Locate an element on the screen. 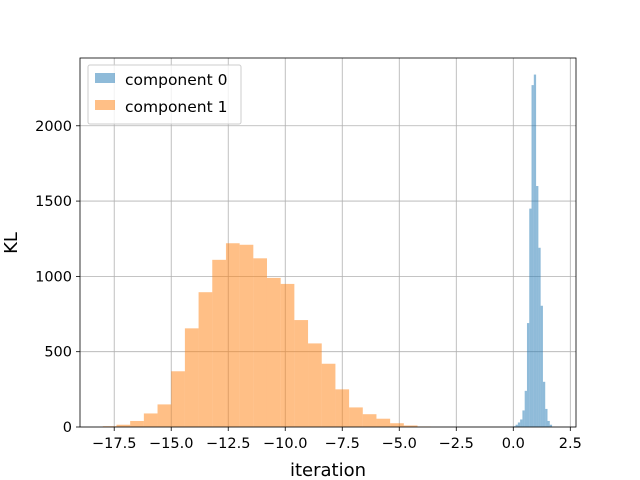 This screenshot has width=640, height=480. legend: component 0 component 1 is located at coordinates (164, 94).